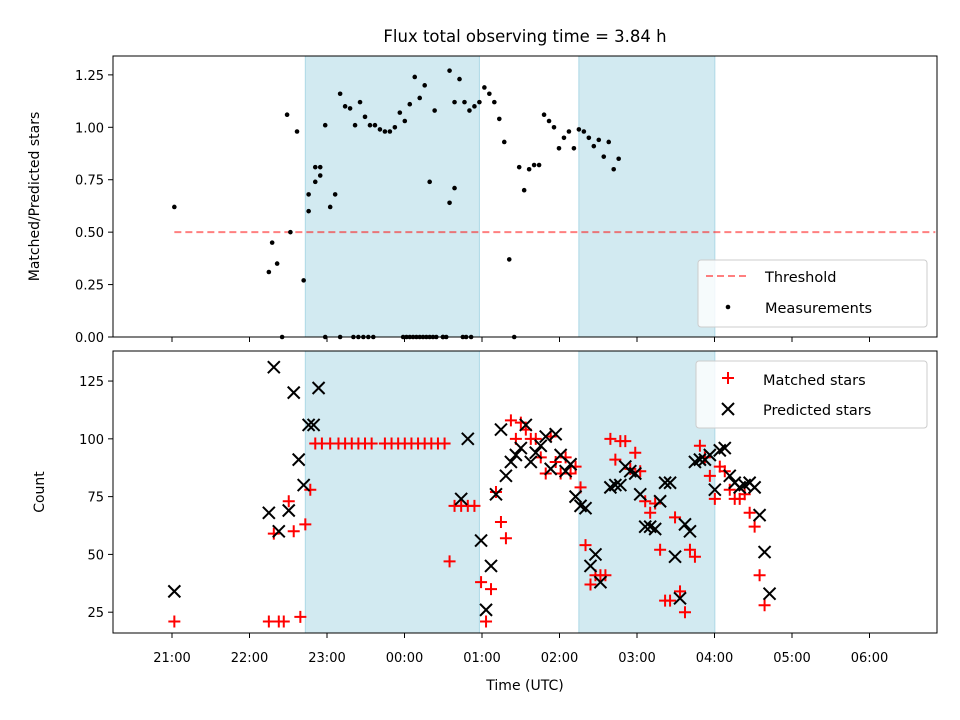 The height and width of the screenshot is (720, 960). Describe the element at coordinates (714, 658) in the screenshot. I see `x-tick-label: 04:00` at that location.